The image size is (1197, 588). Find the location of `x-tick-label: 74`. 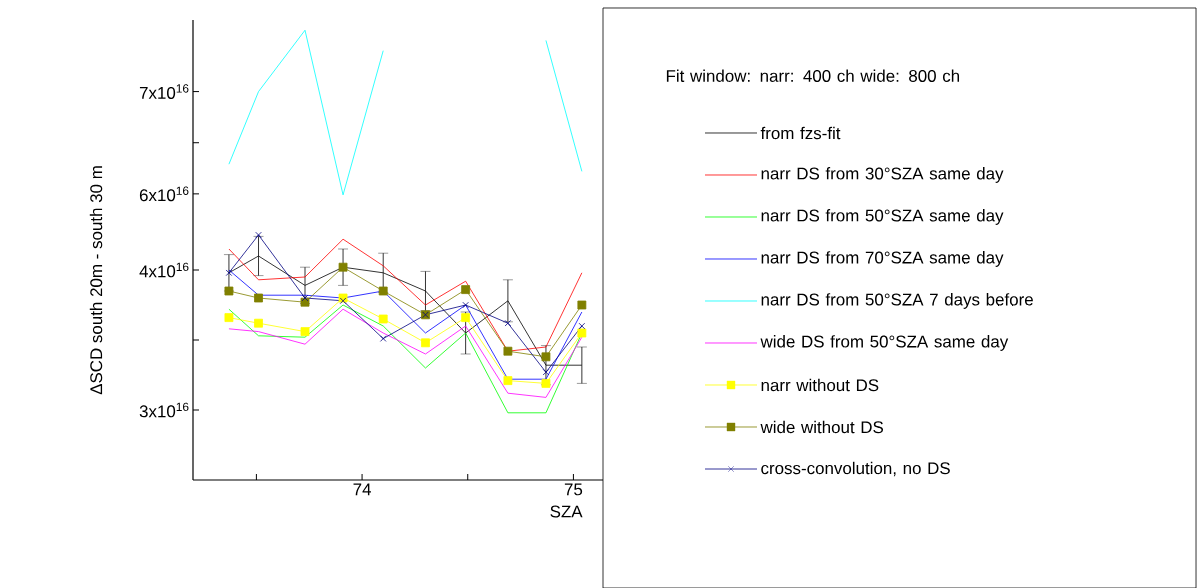

x-tick-label: 74 is located at coordinates (362, 489).